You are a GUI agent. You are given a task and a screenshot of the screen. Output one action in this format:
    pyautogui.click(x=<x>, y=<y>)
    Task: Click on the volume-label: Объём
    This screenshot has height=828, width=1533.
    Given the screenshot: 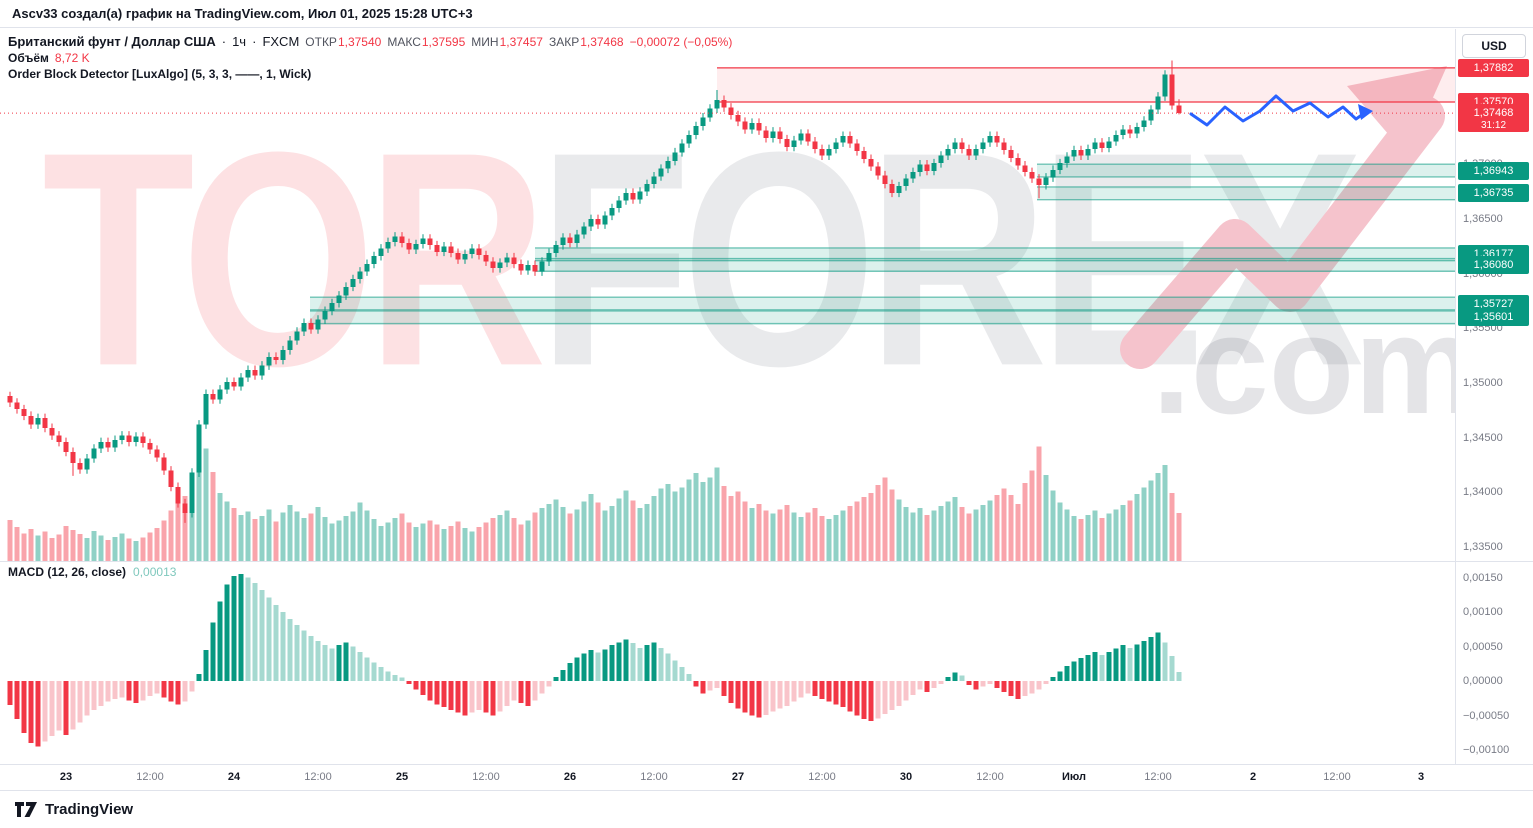 What is the action you would take?
    pyautogui.click(x=28, y=58)
    